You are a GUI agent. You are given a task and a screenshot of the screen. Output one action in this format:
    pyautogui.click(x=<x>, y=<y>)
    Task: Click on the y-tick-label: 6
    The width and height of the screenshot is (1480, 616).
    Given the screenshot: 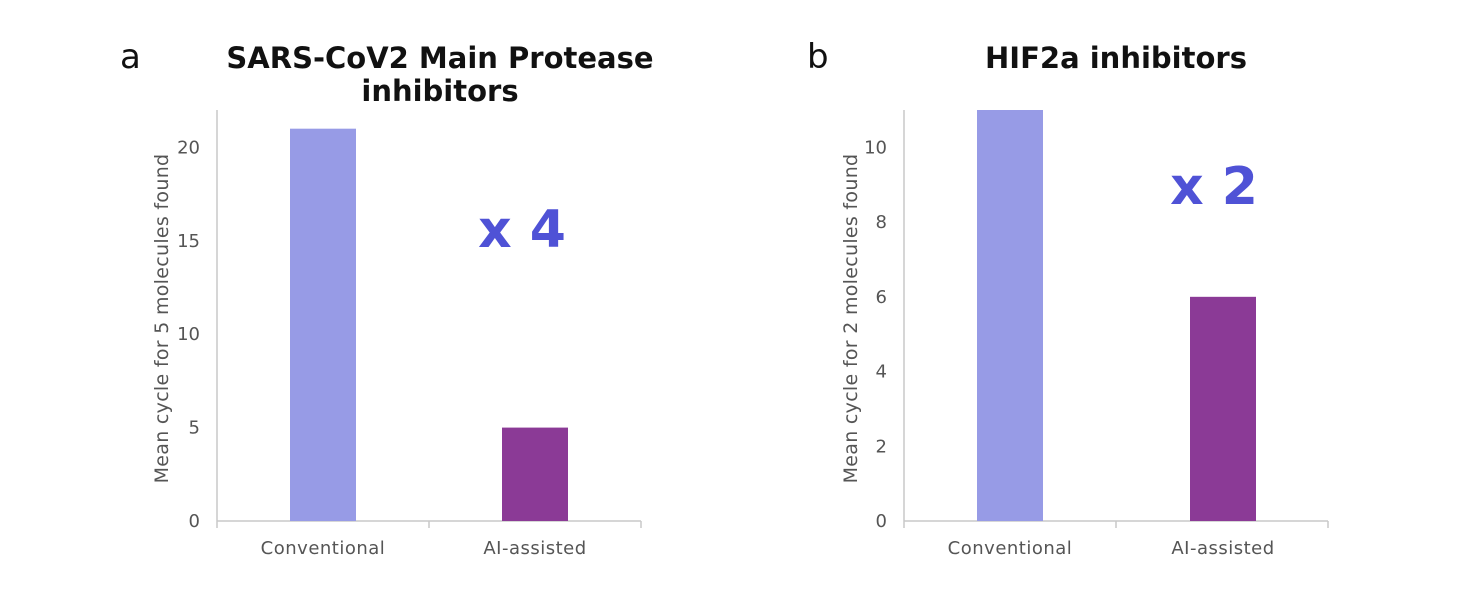 What is the action you would take?
    pyautogui.click(x=881, y=297)
    